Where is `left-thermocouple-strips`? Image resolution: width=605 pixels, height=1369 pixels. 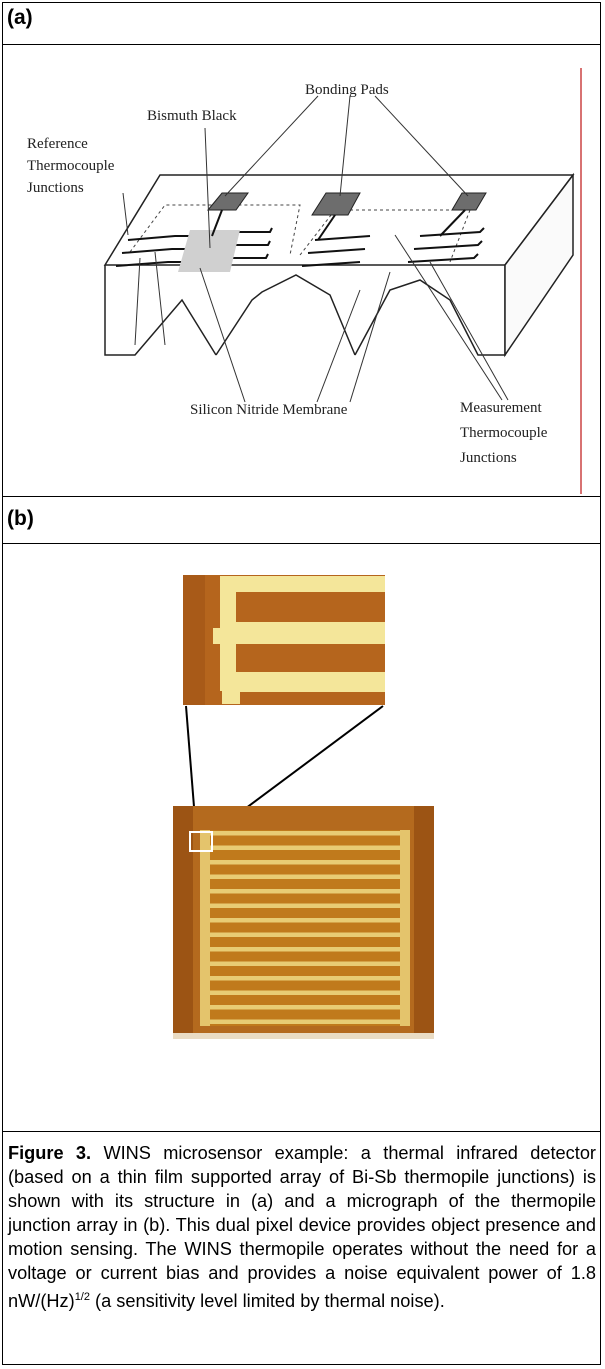 left-thermocouple-strips is located at coordinates (194, 247).